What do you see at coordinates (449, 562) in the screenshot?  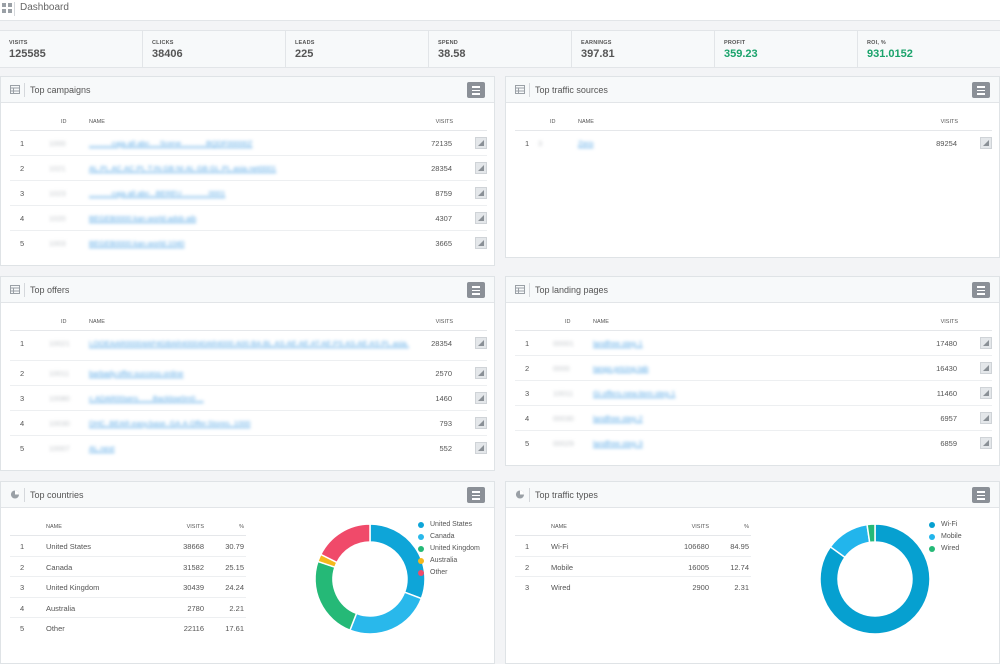 I see `legend-item: Australia` at bounding box center [449, 562].